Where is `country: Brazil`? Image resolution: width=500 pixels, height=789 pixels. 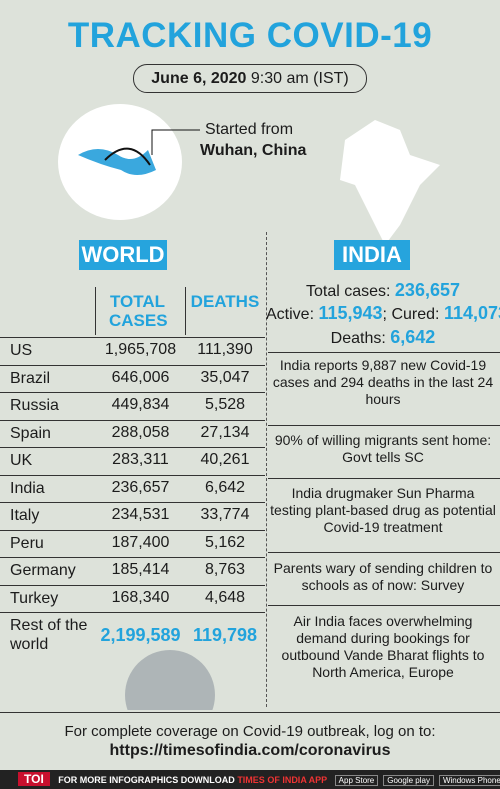
country: Brazil is located at coordinates (30, 378).